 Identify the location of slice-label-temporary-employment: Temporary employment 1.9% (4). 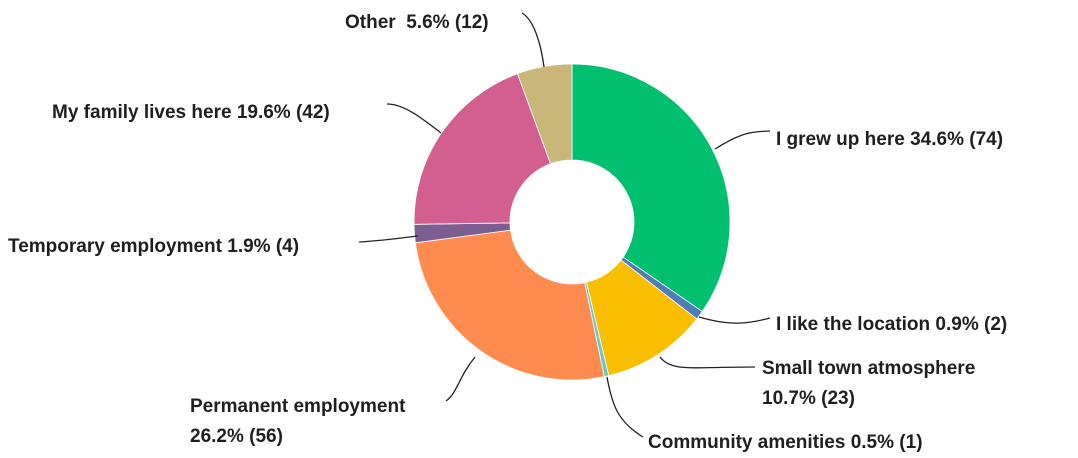
(153, 246).